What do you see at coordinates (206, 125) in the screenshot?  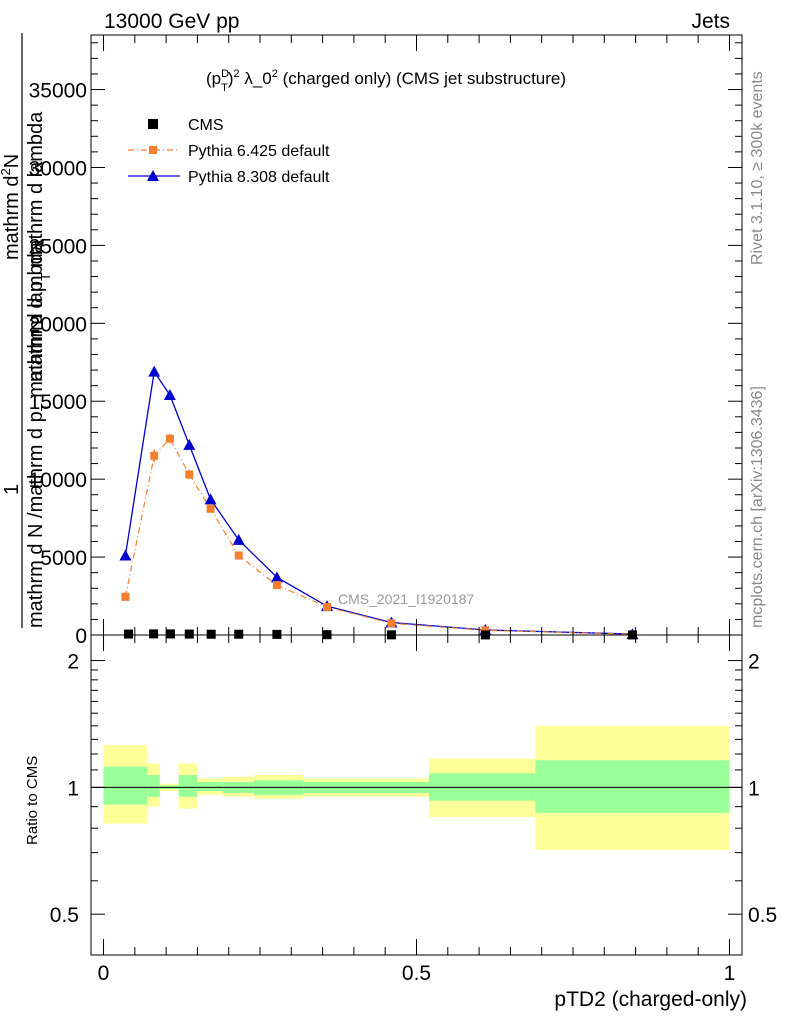 I see `legend-cms-label: CMS` at bounding box center [206, 125].